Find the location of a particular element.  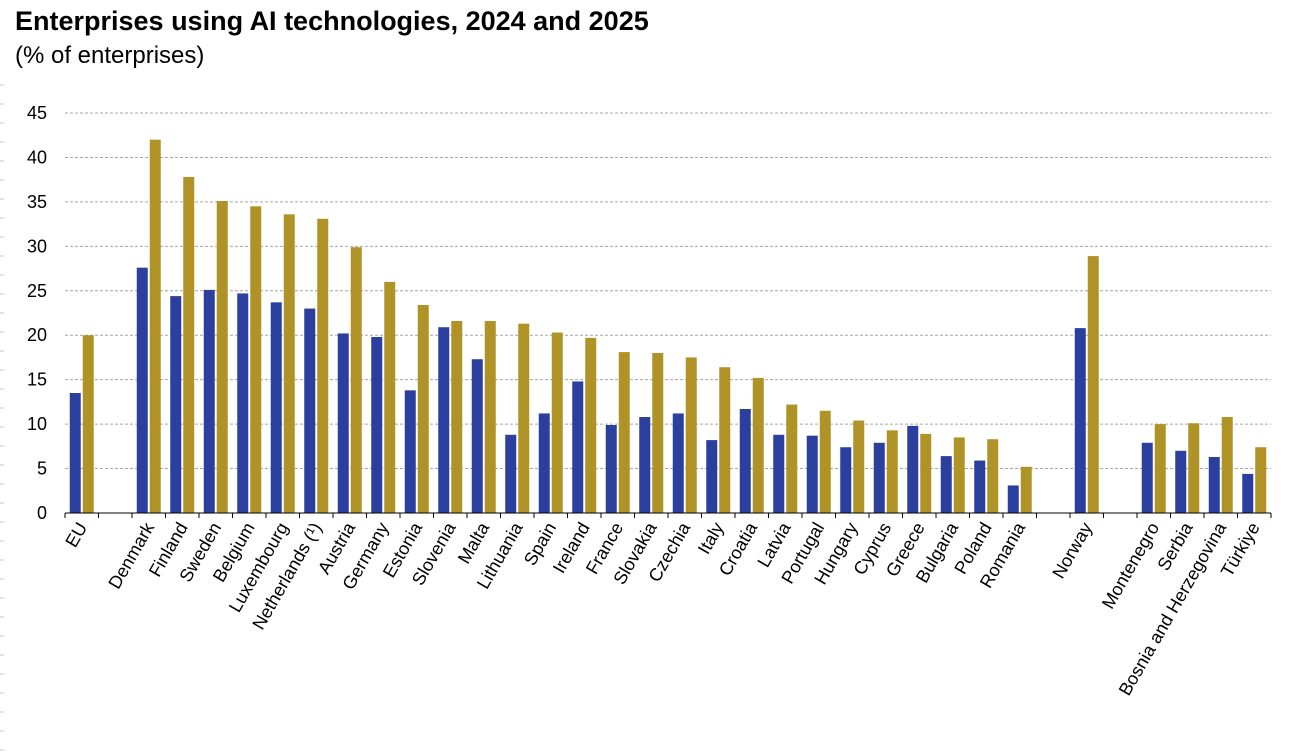

y-tick-label-30: 30 is located at coordinates (37, 246).